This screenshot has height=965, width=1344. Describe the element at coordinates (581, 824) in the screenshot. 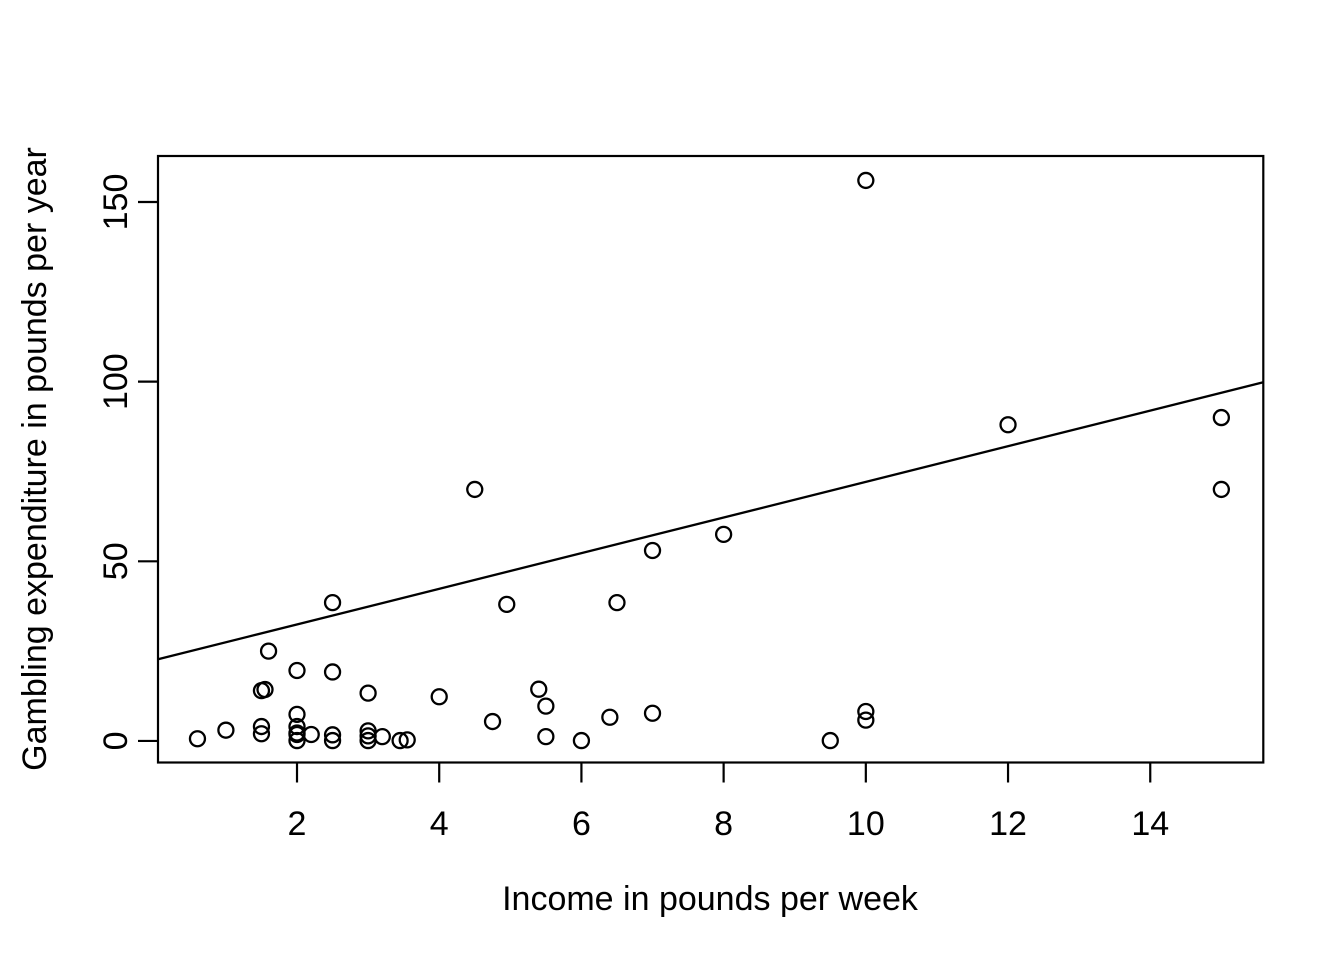

I see `x-tick-label: 6` at that location.